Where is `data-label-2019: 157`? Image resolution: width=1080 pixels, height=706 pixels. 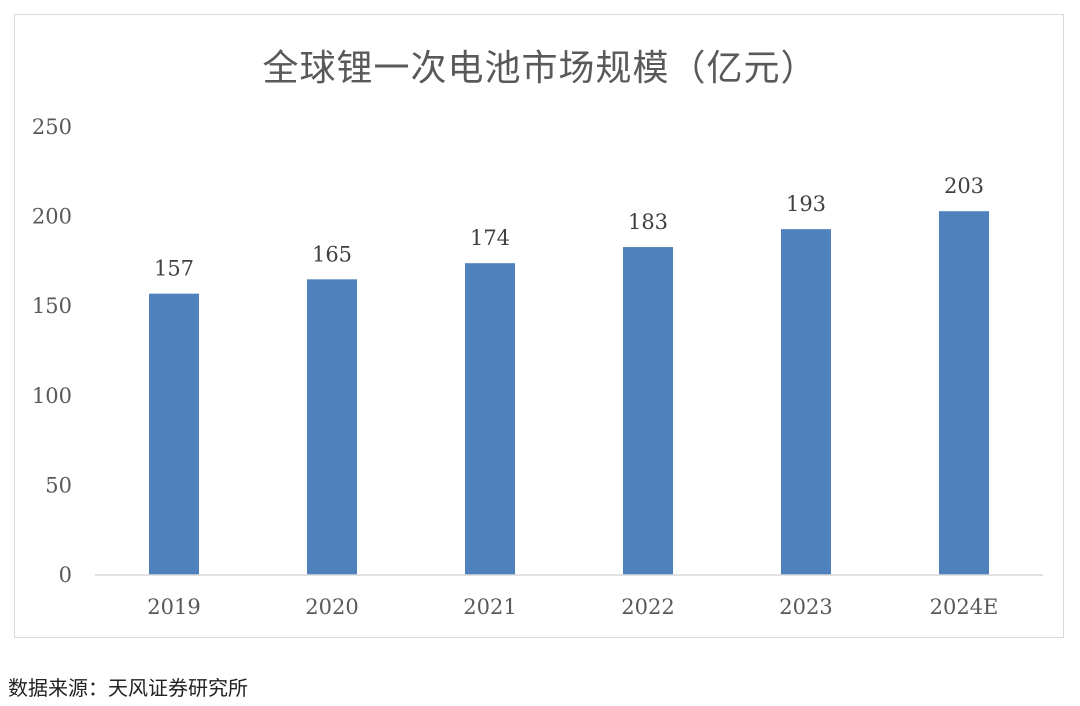
data-label-2019: 157 is located at coordinates (174, 269).